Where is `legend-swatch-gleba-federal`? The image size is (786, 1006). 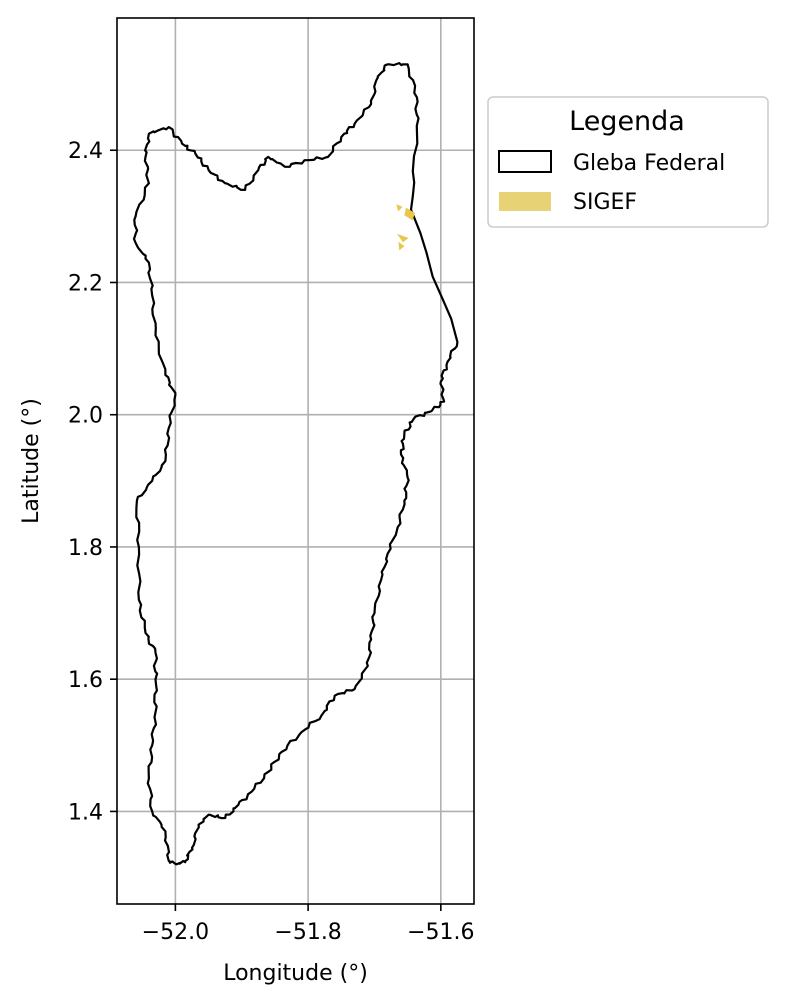
legend-swatch-gleba-federal is located at coordinates (525, 161).